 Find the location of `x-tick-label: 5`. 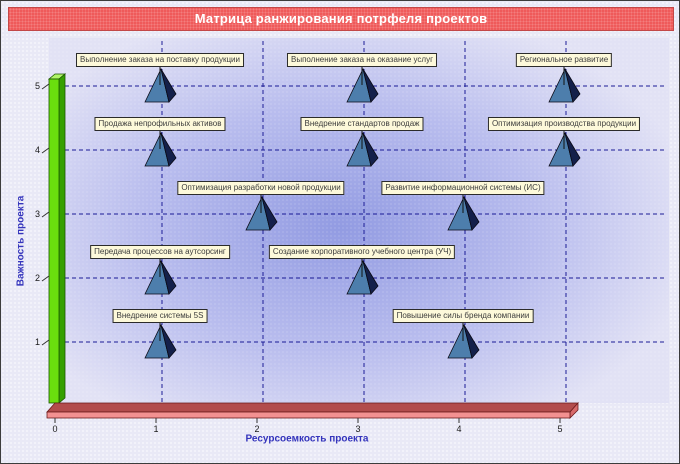

x-tick-label: 5 is located at coordinates (560, 429).